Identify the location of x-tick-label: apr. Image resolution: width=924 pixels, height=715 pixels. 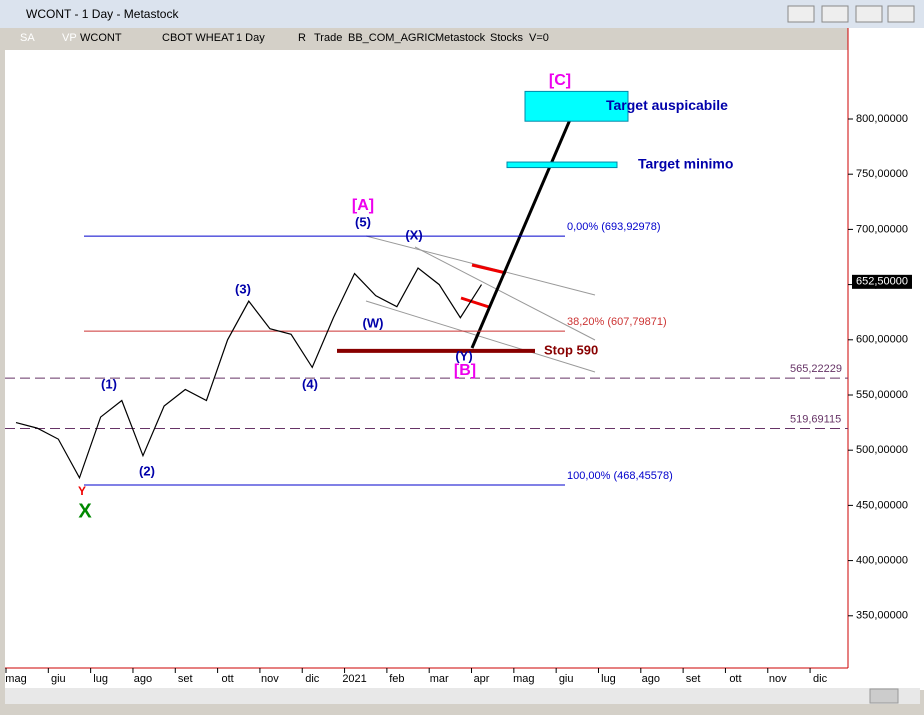
(482, 679).